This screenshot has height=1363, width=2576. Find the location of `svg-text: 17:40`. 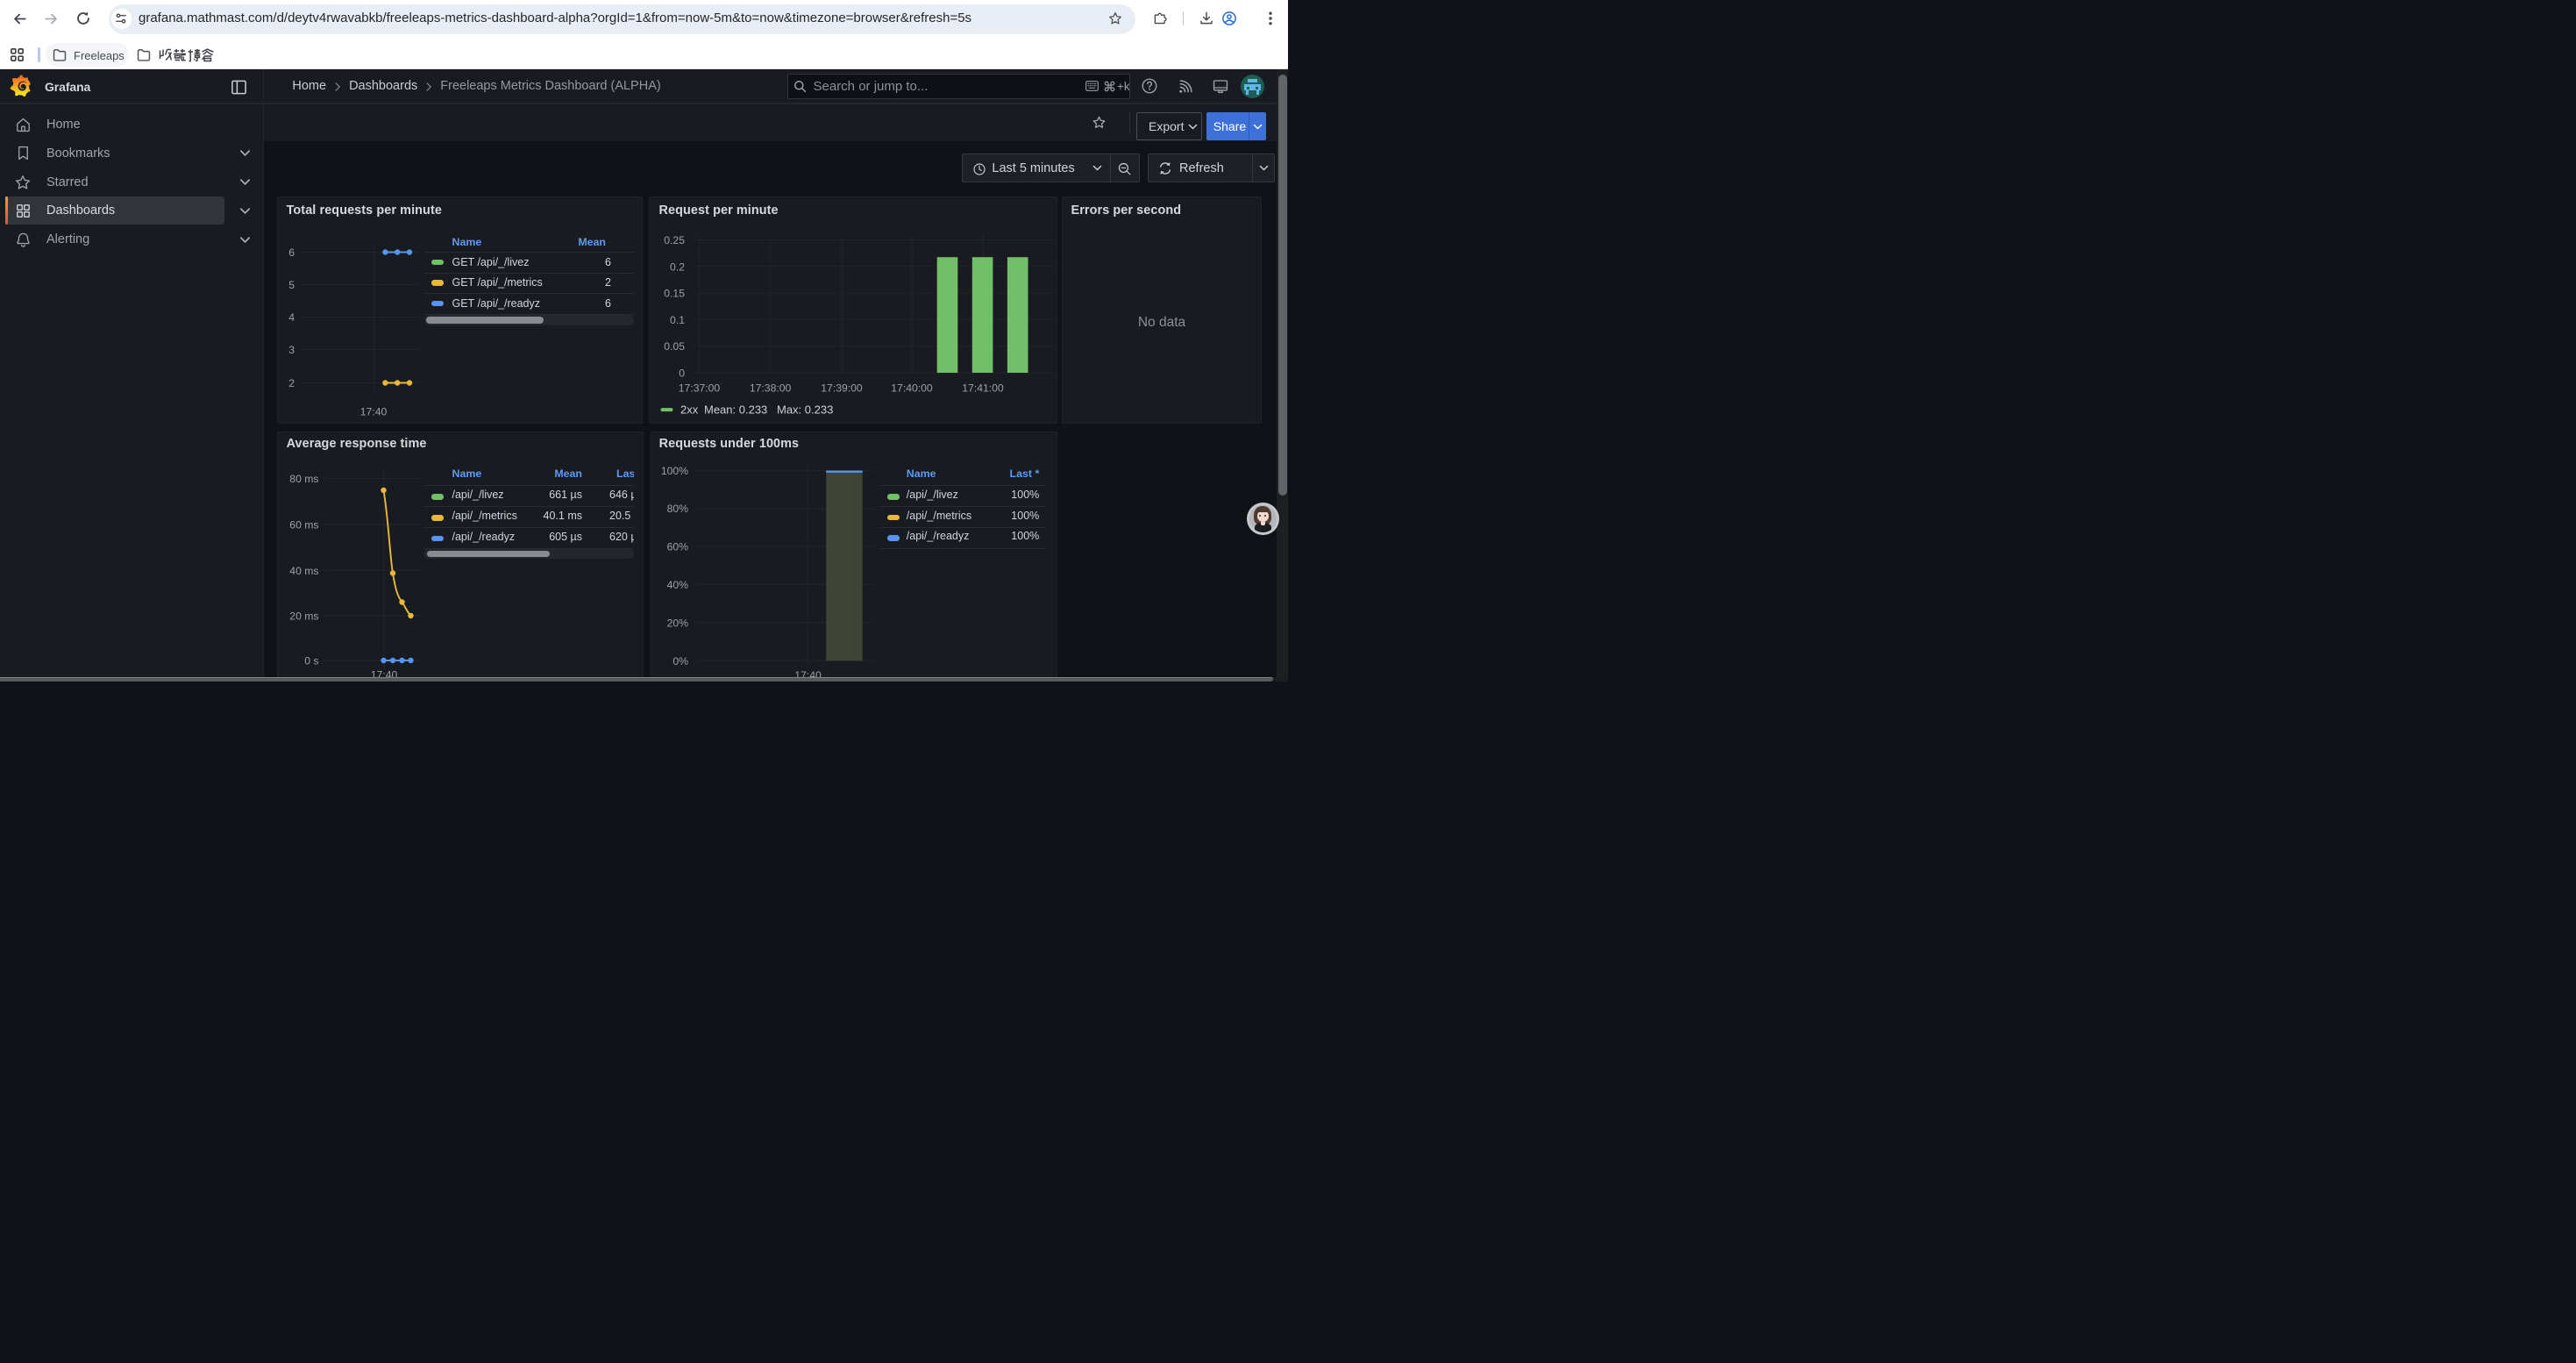

svg-text: 17:40 is located at coordinates (374, 411).